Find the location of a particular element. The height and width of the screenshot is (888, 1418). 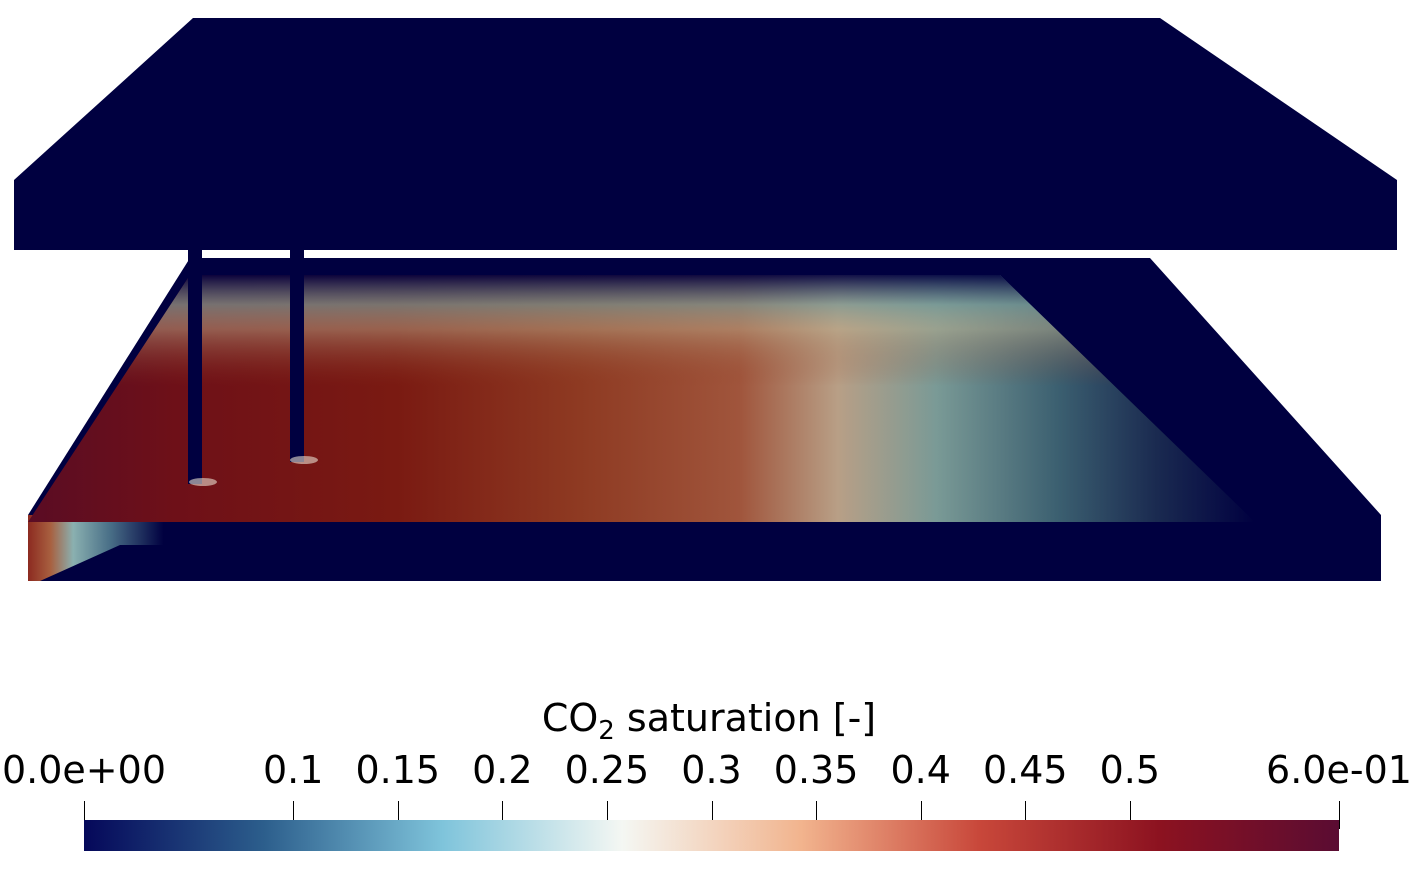

colorbar-gradient is located at coordinates (711, 835).